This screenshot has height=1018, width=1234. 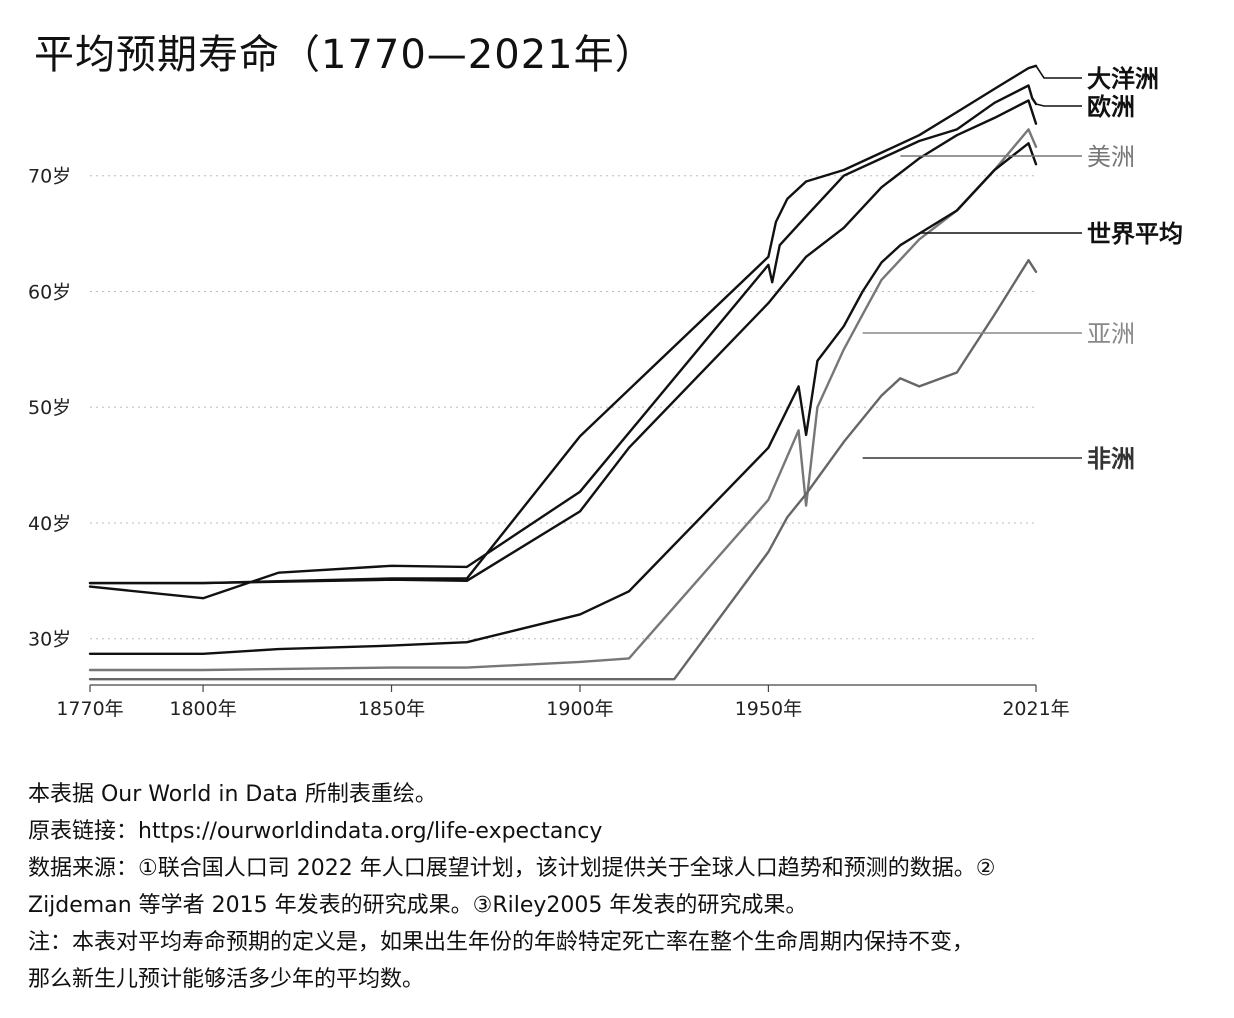 I want to click on y-tick-label: 60岁, so click(x=49, y=292).